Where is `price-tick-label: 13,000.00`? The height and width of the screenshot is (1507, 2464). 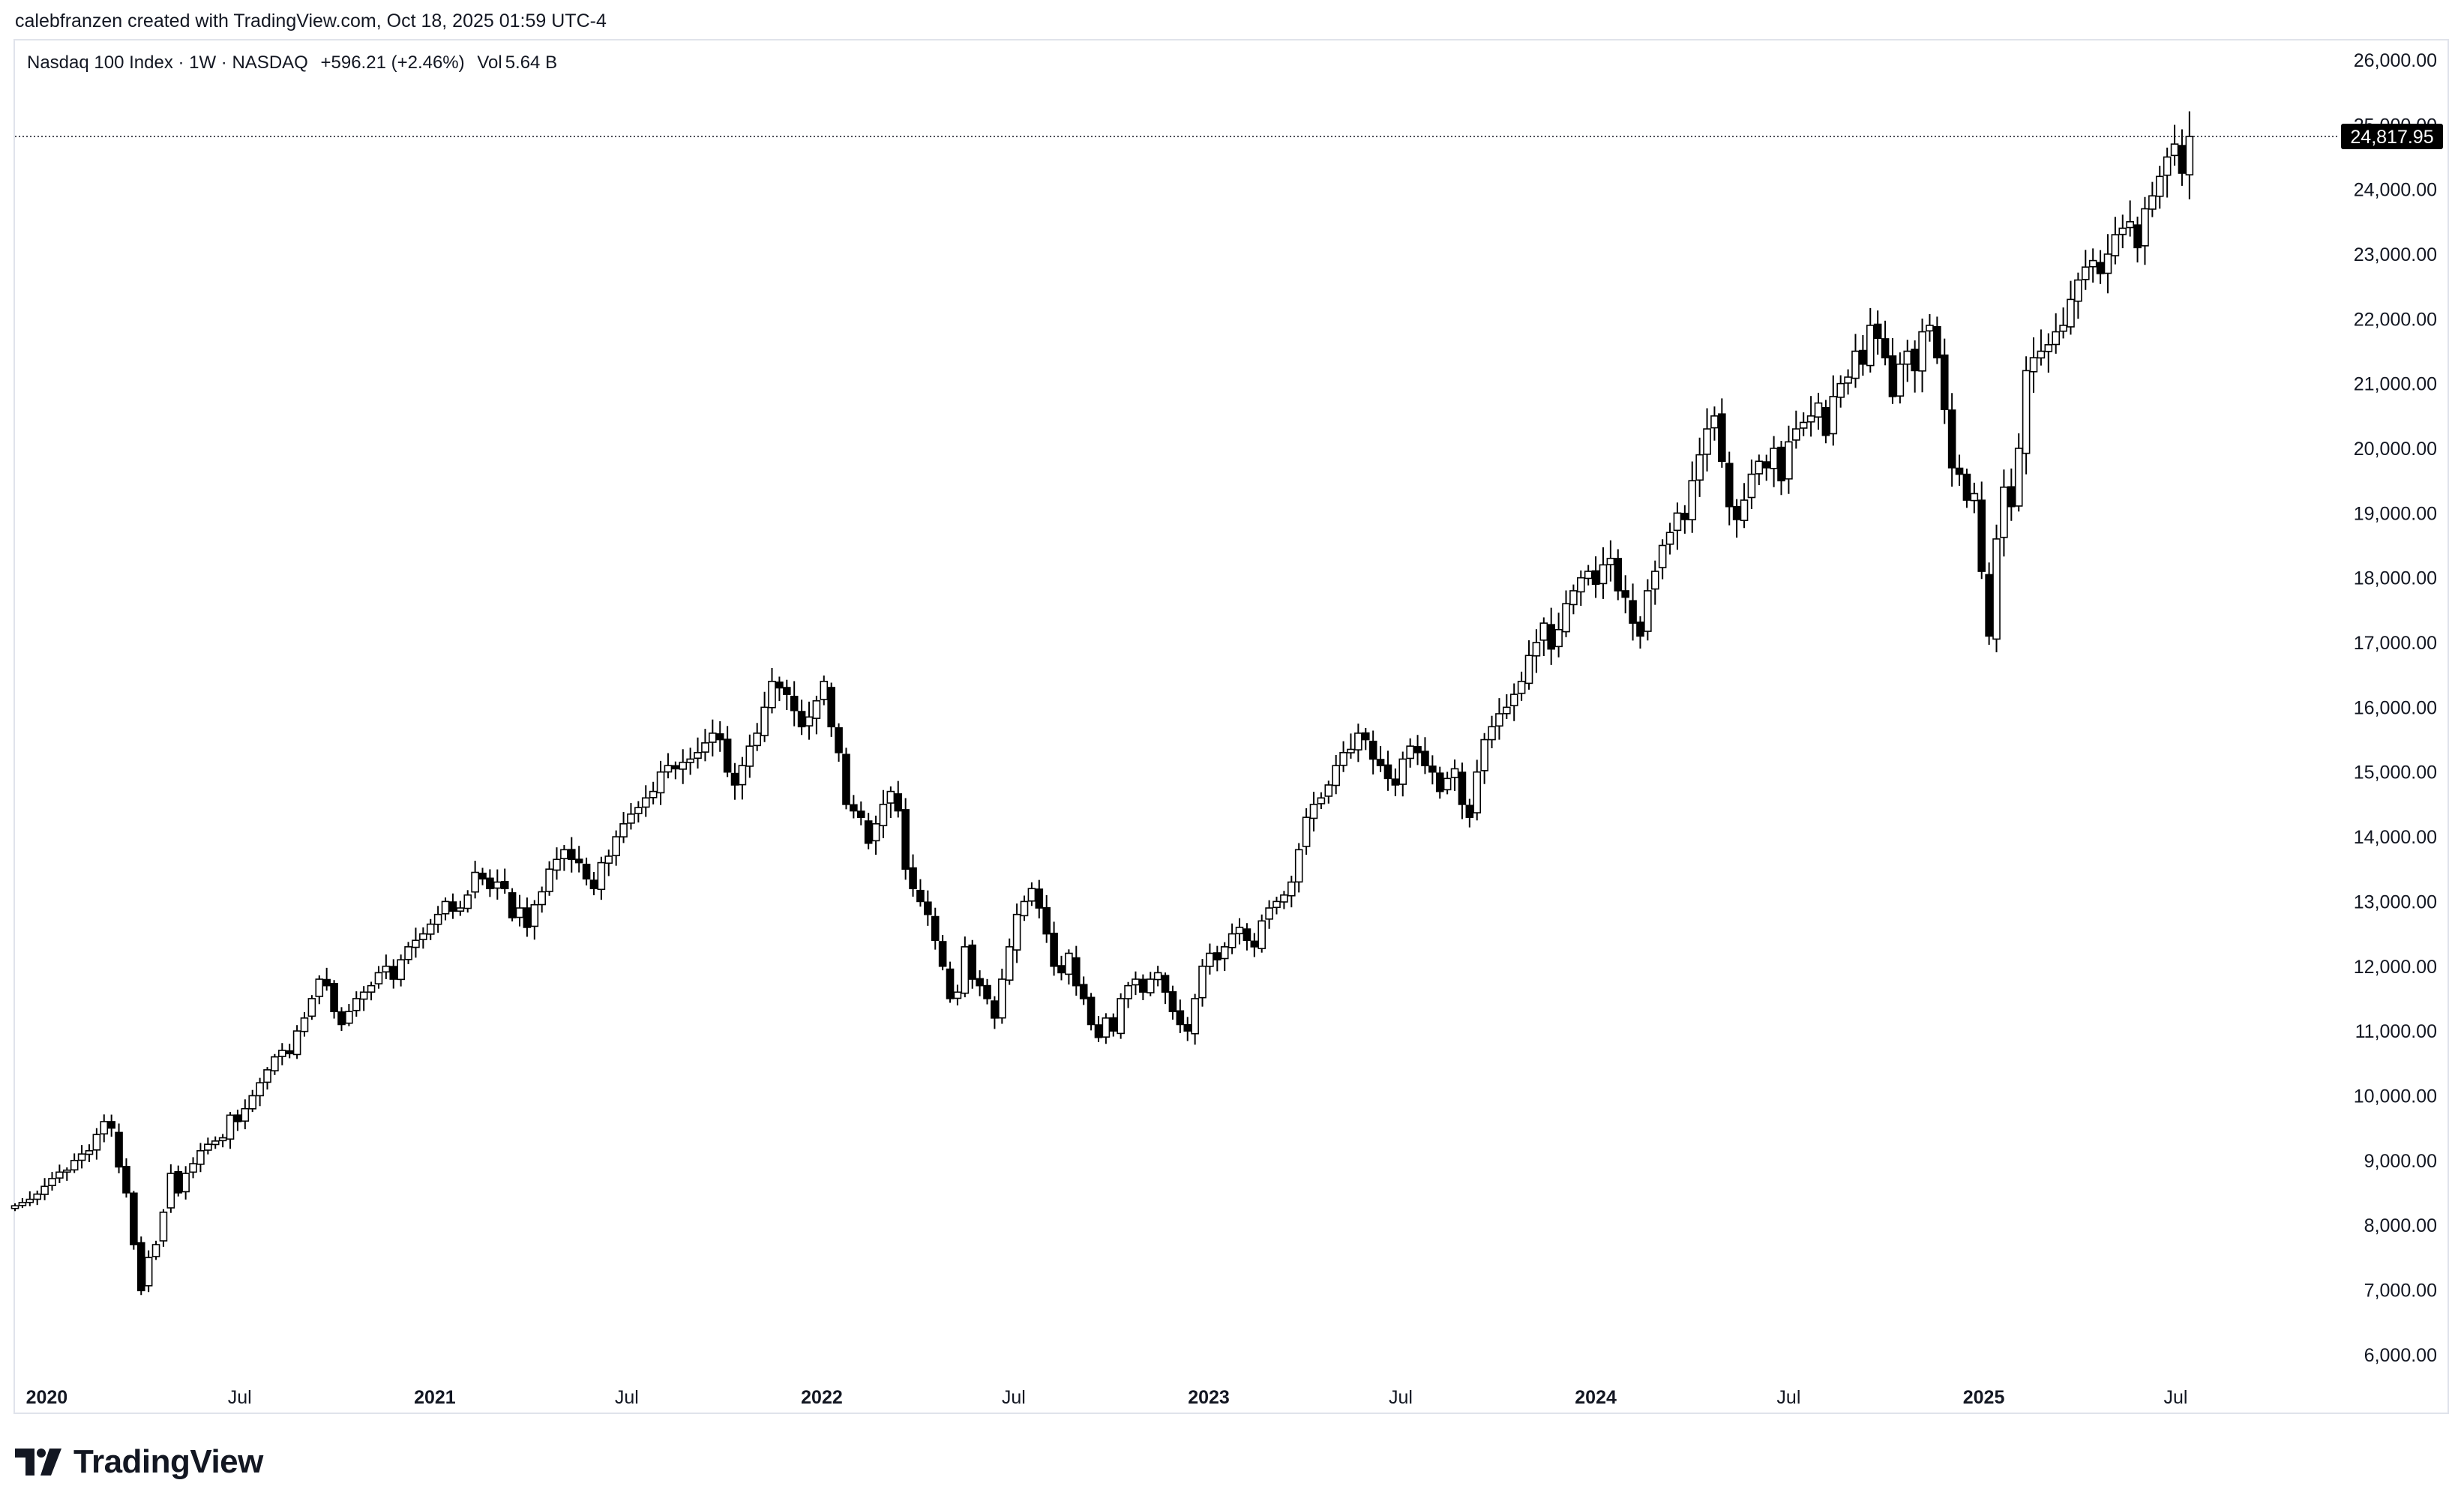 price-tick-label: 13,000.00 is located at coordinates (2395, 901).